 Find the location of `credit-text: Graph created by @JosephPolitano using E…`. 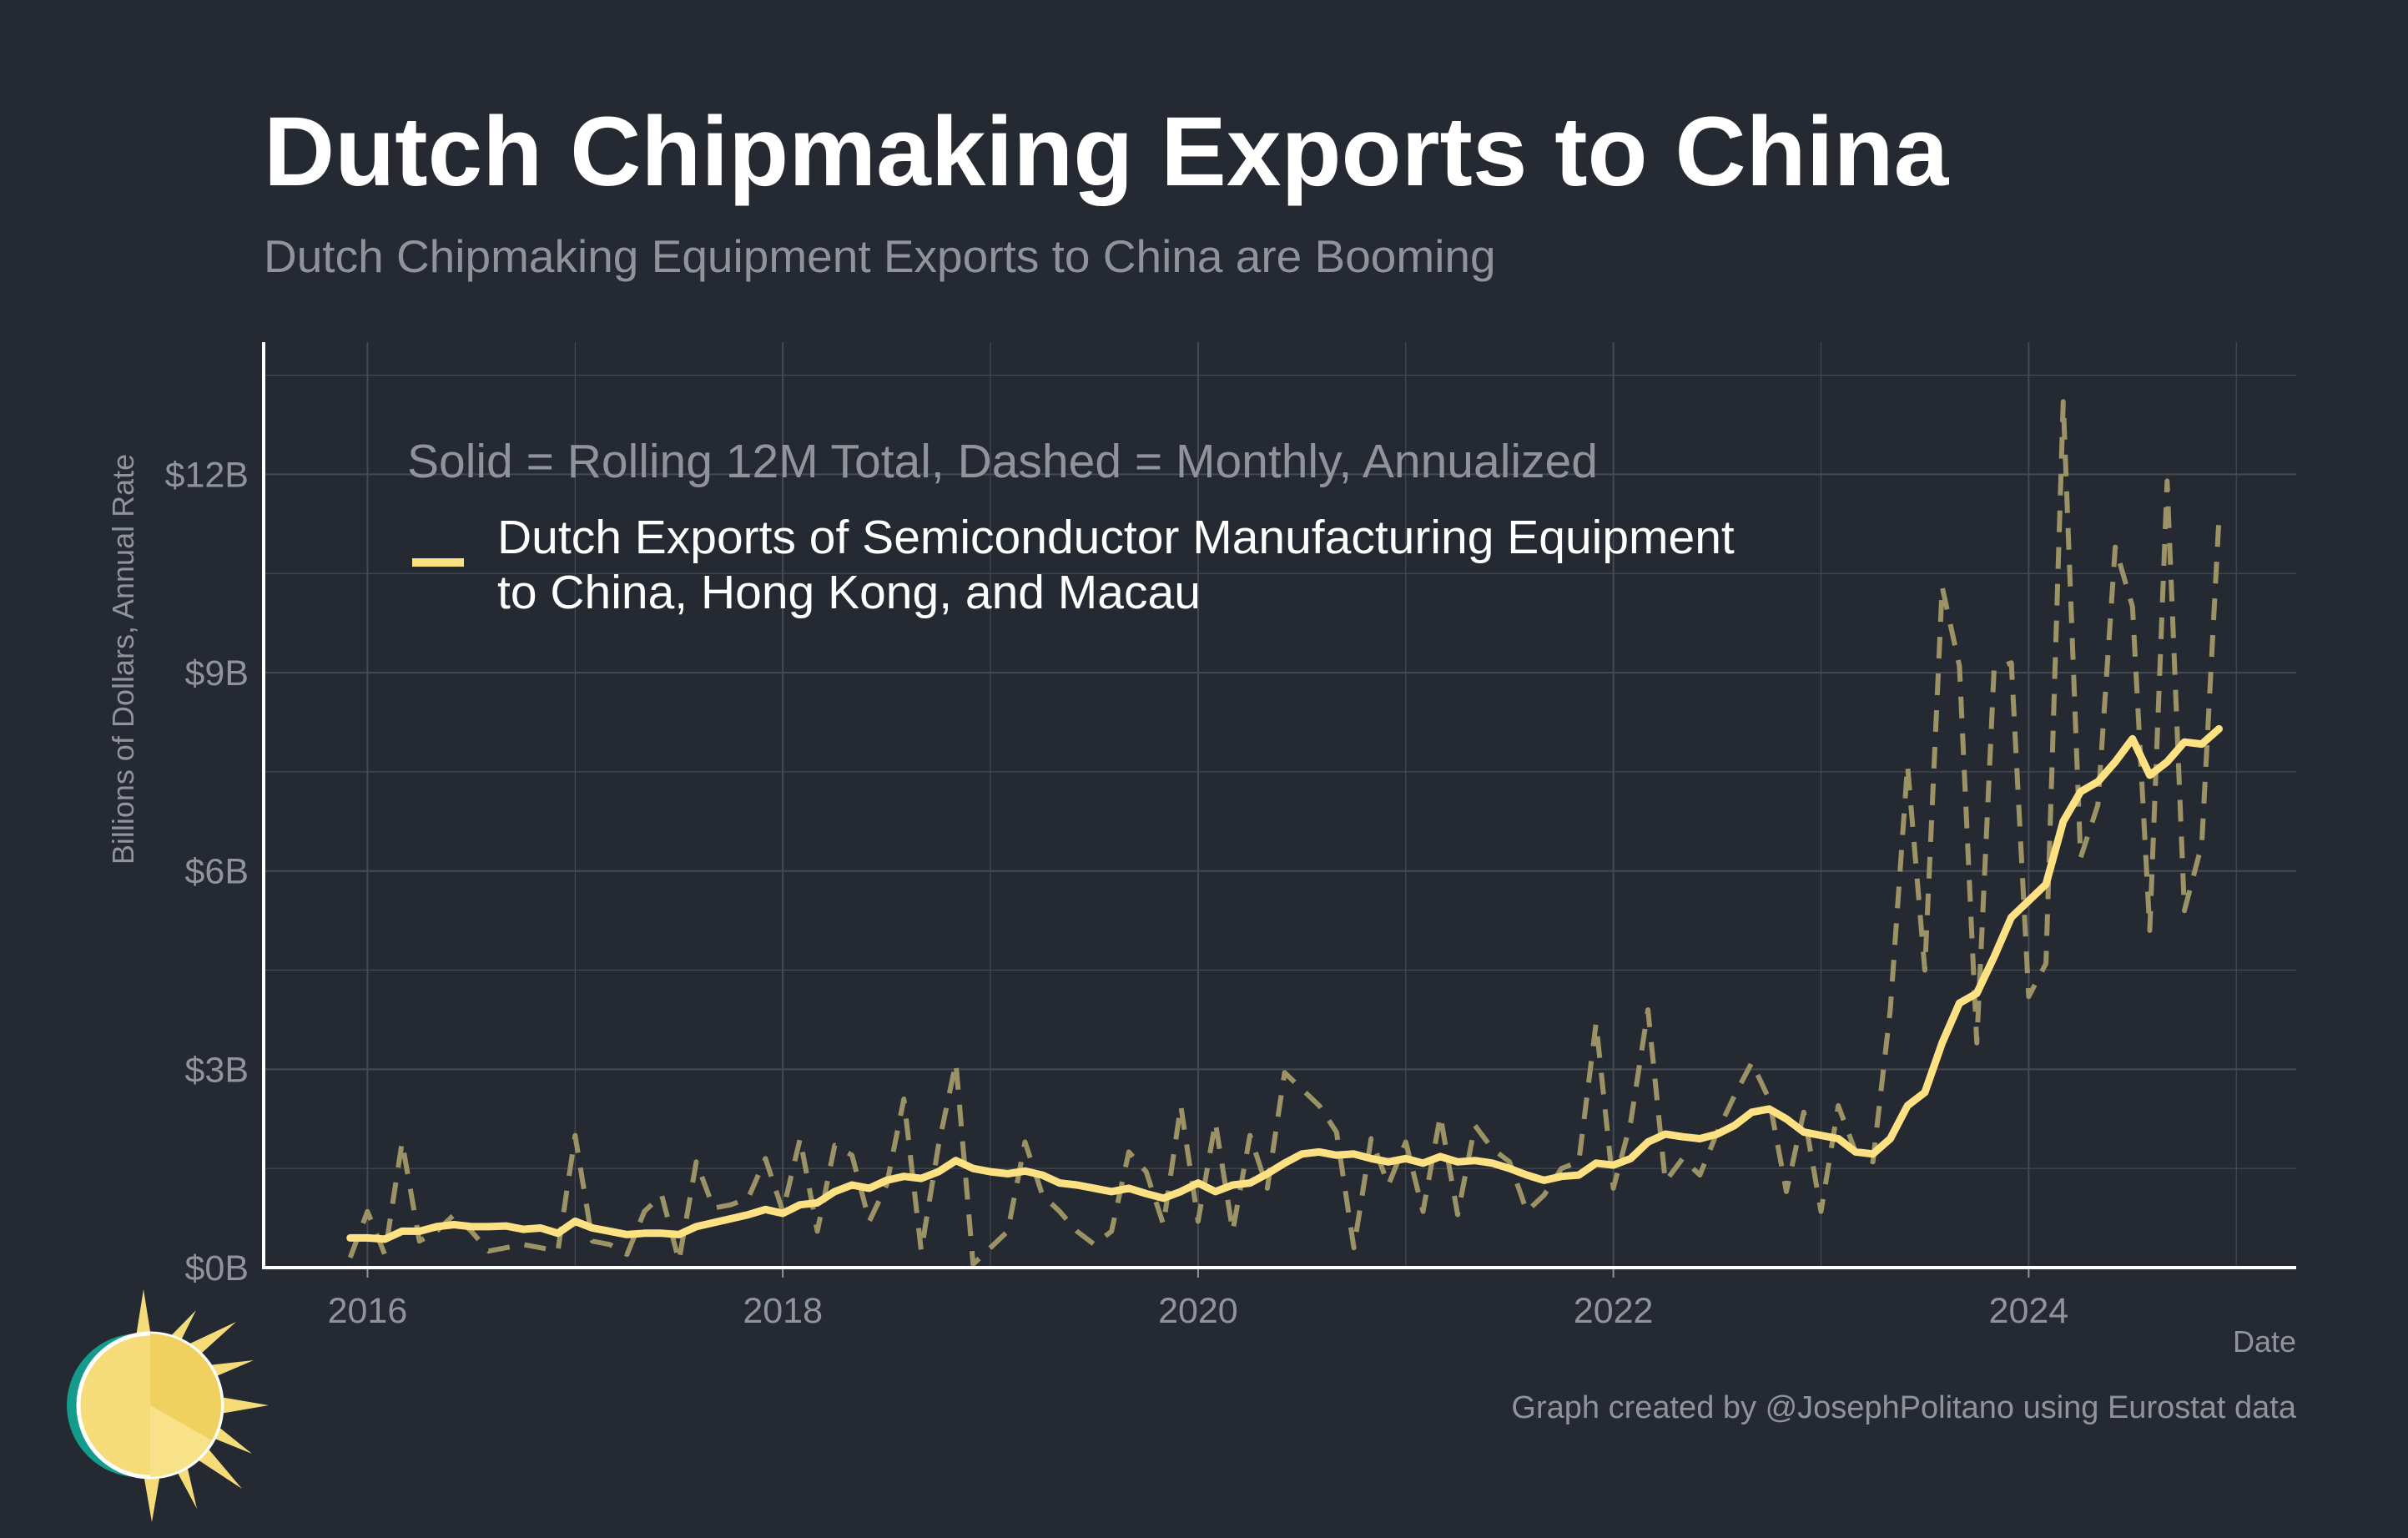

credit-text: Graph created by @JosephPolitano using E… is located at coordinates (1903, 1407).